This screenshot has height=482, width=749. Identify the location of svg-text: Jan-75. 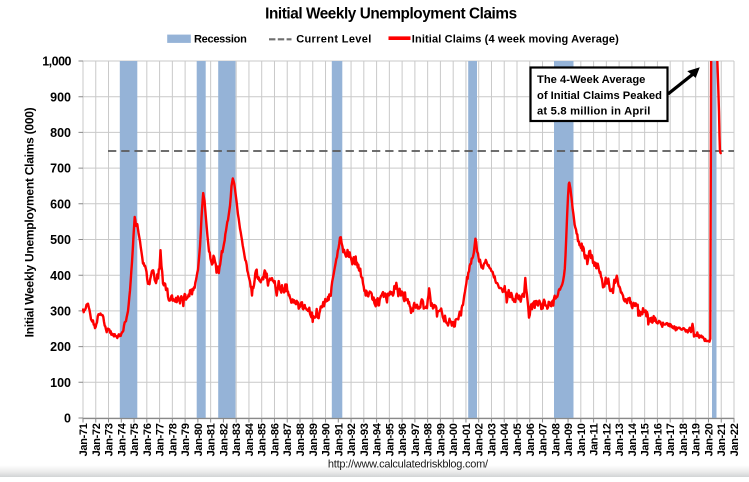
(135, 439).